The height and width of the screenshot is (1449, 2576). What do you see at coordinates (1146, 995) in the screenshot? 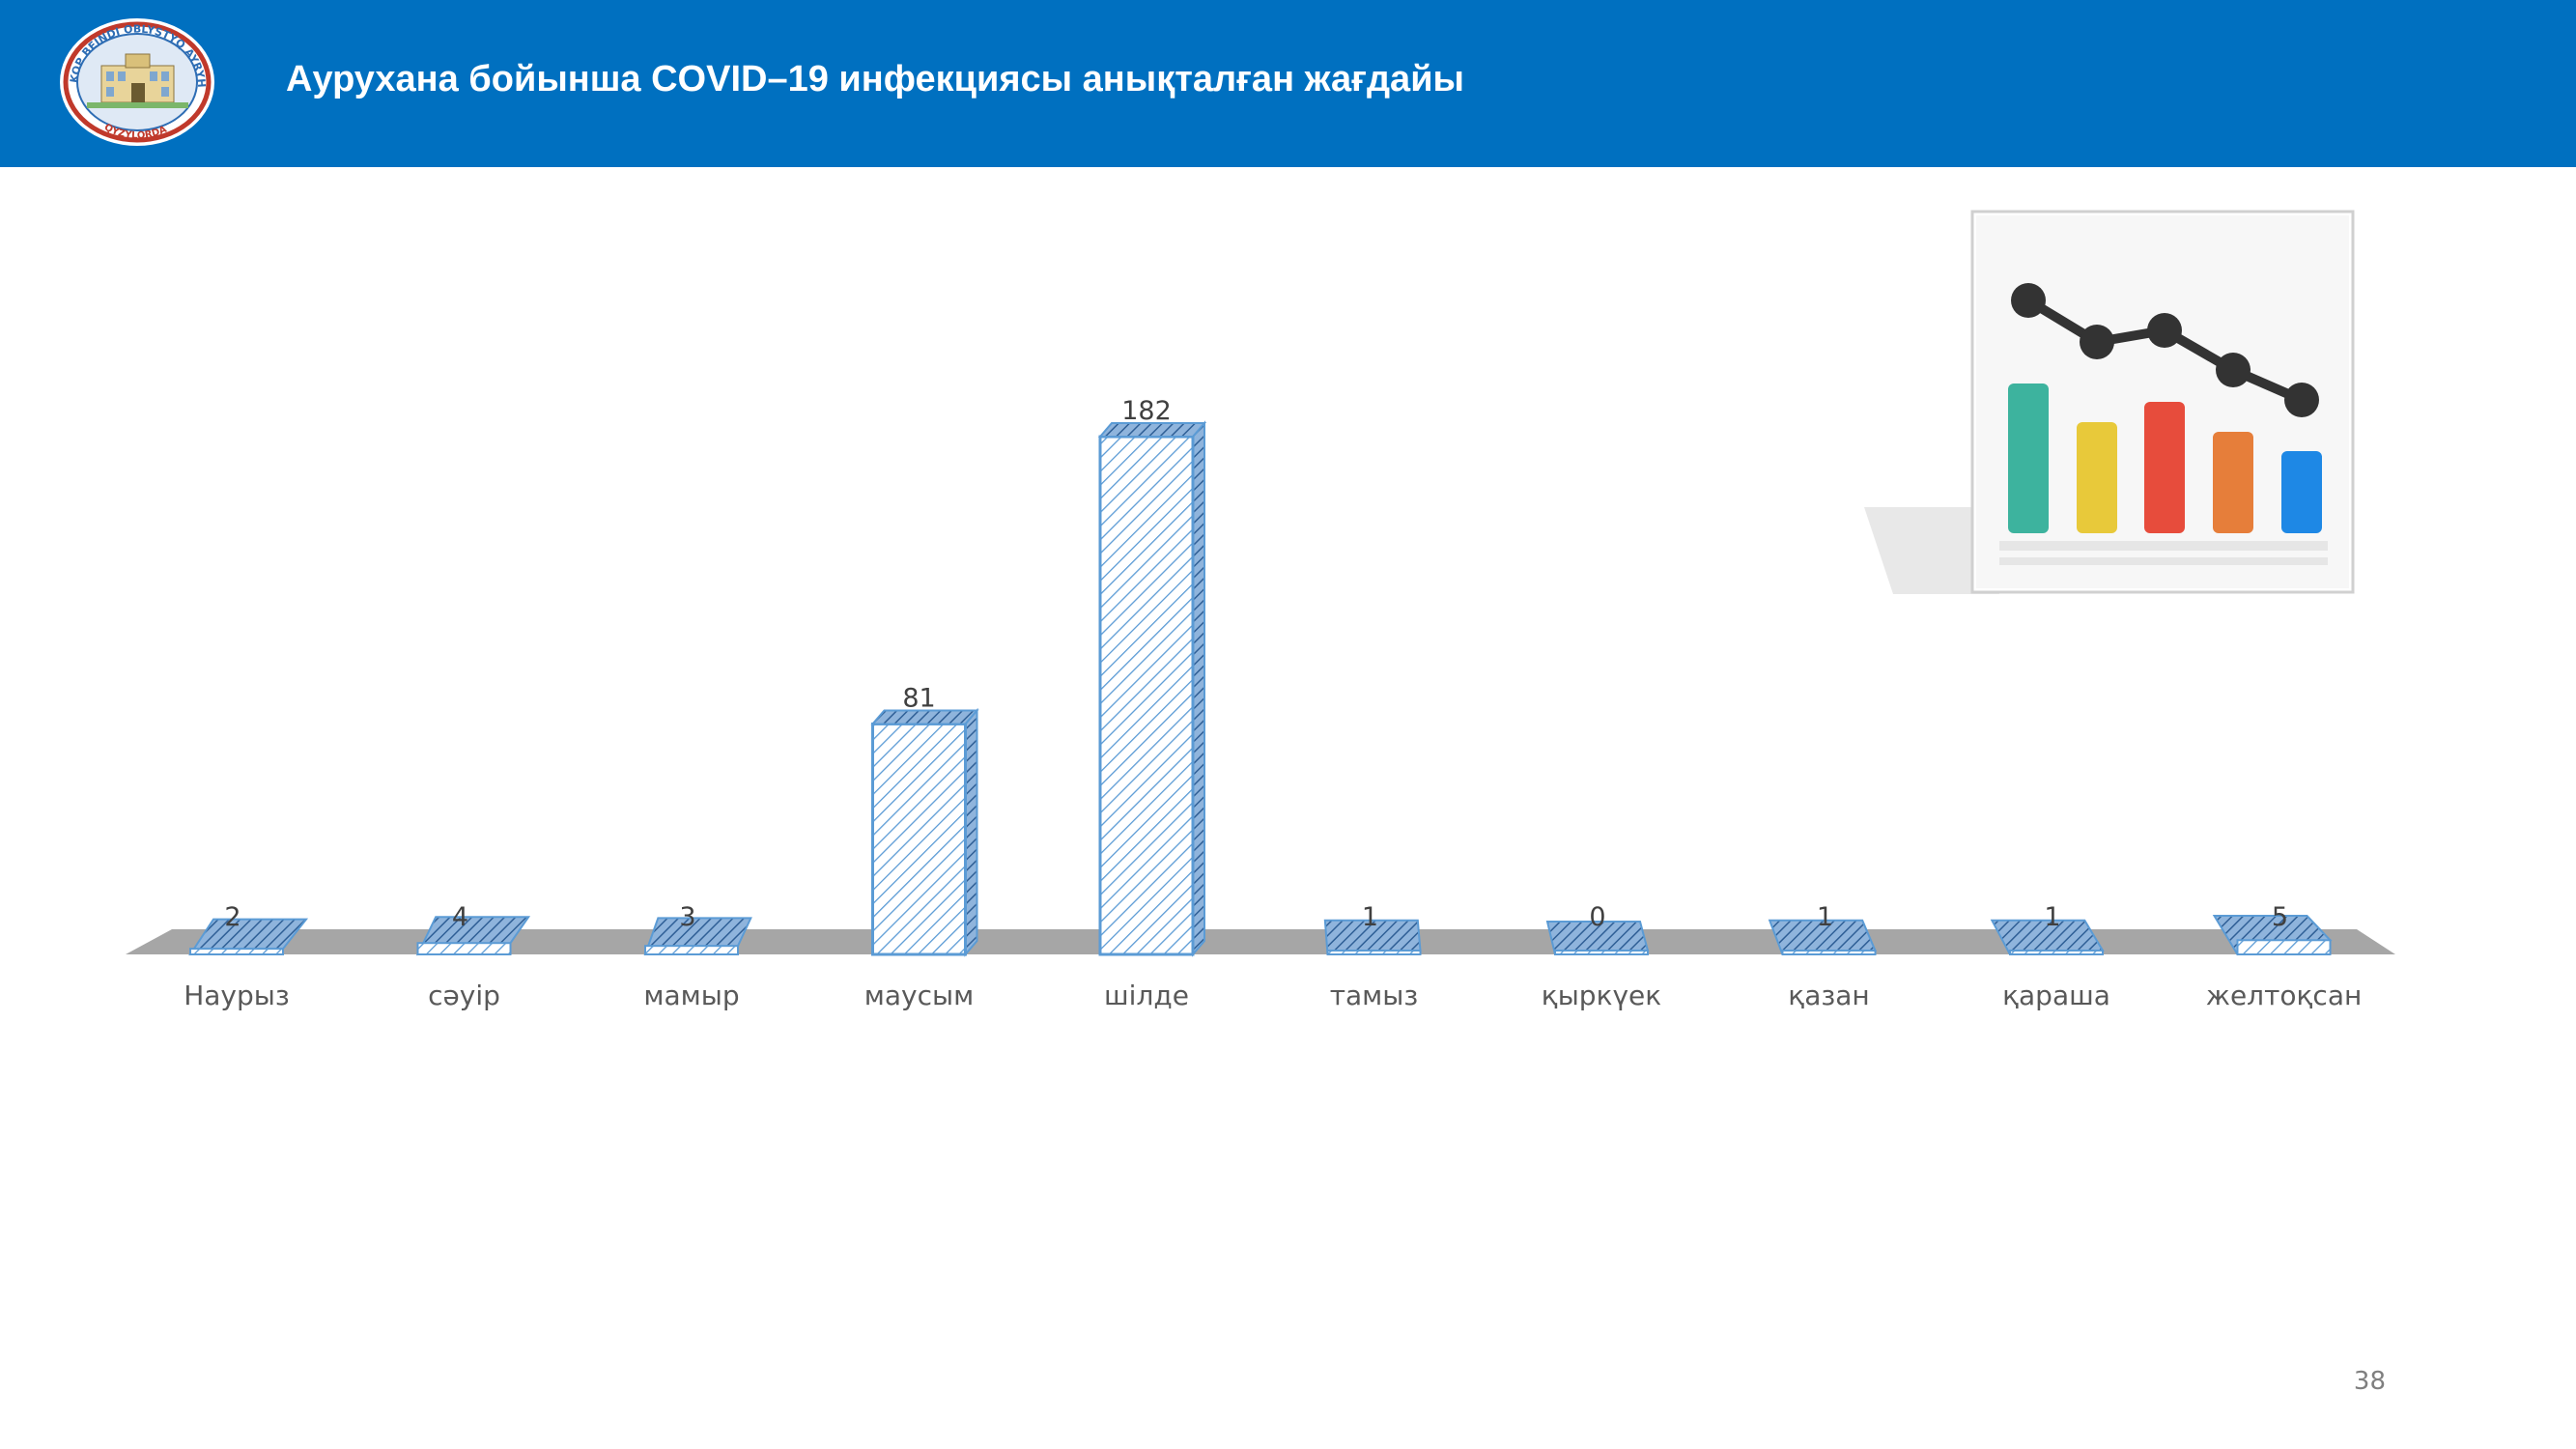
I see `x-tick-label: шілде` at bounding box center [1146, 995].